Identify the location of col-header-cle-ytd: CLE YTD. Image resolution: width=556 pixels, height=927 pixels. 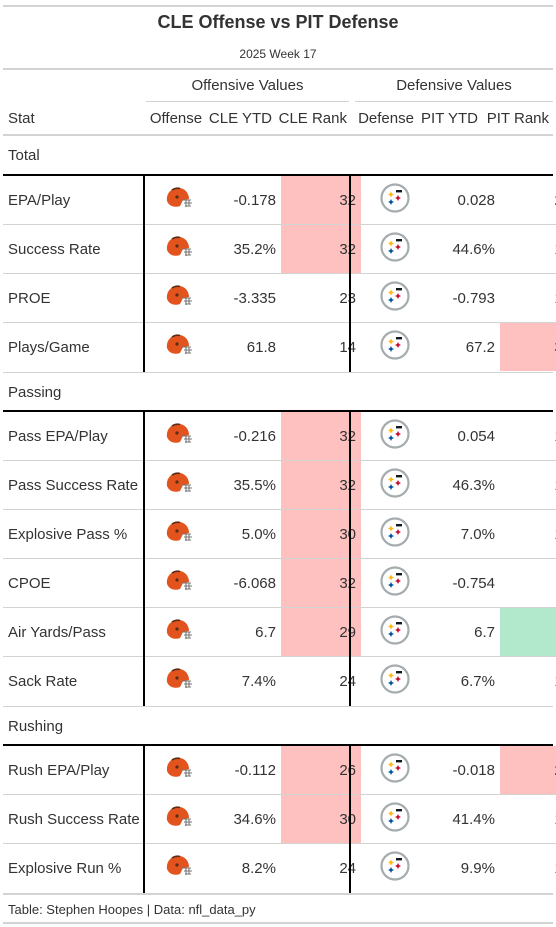
(240, 118).